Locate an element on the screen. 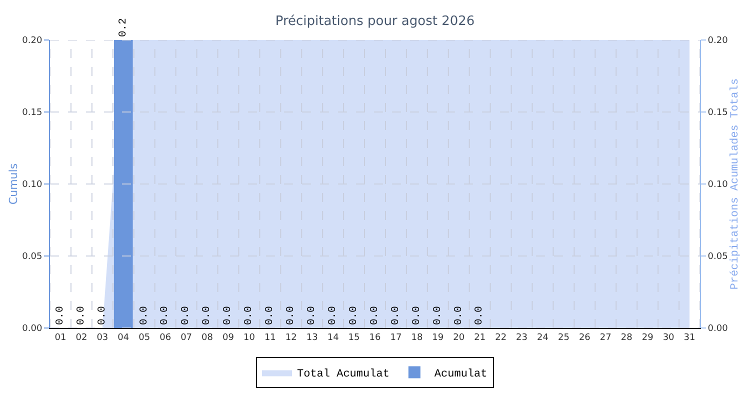 This screenshot has width=750, height=400. x-tick-label: 24 is located at coordinates (543, 337).